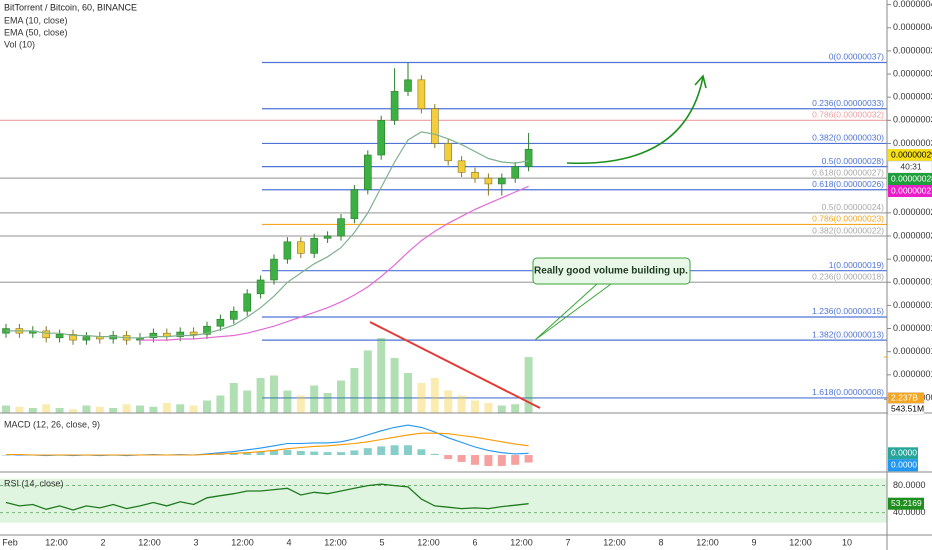 The image size is (932, 550). Describe the element at coordinates (635, 120) in the screenshot. I see `forecast-arrow` at that location.